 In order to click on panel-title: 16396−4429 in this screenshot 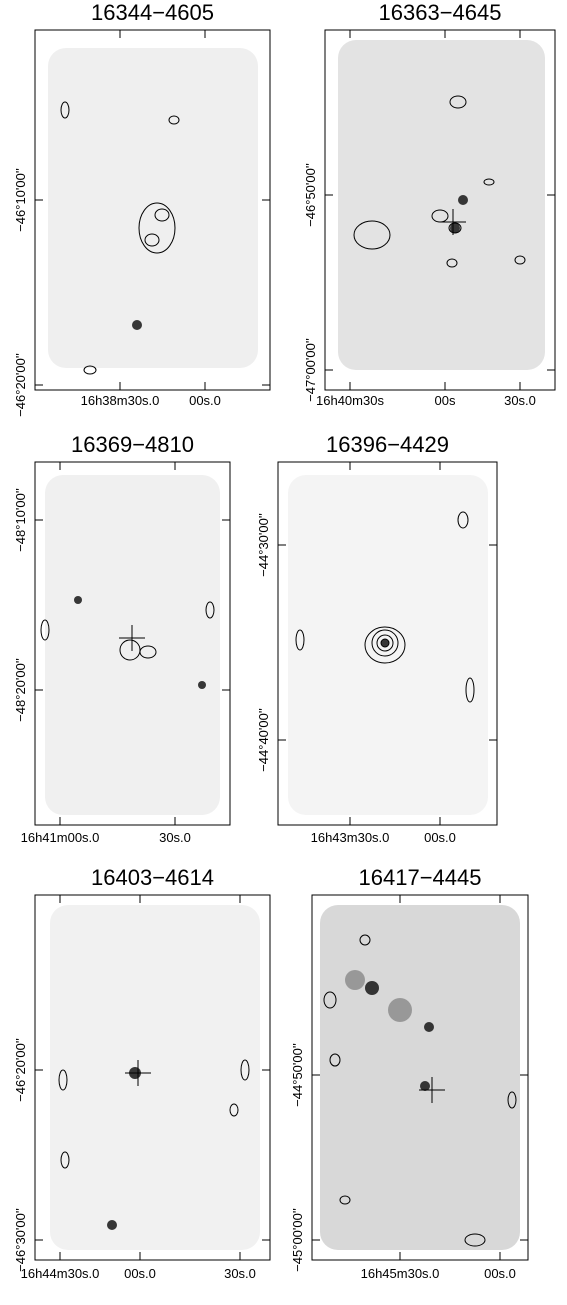, I will do `click(387, 444)`.